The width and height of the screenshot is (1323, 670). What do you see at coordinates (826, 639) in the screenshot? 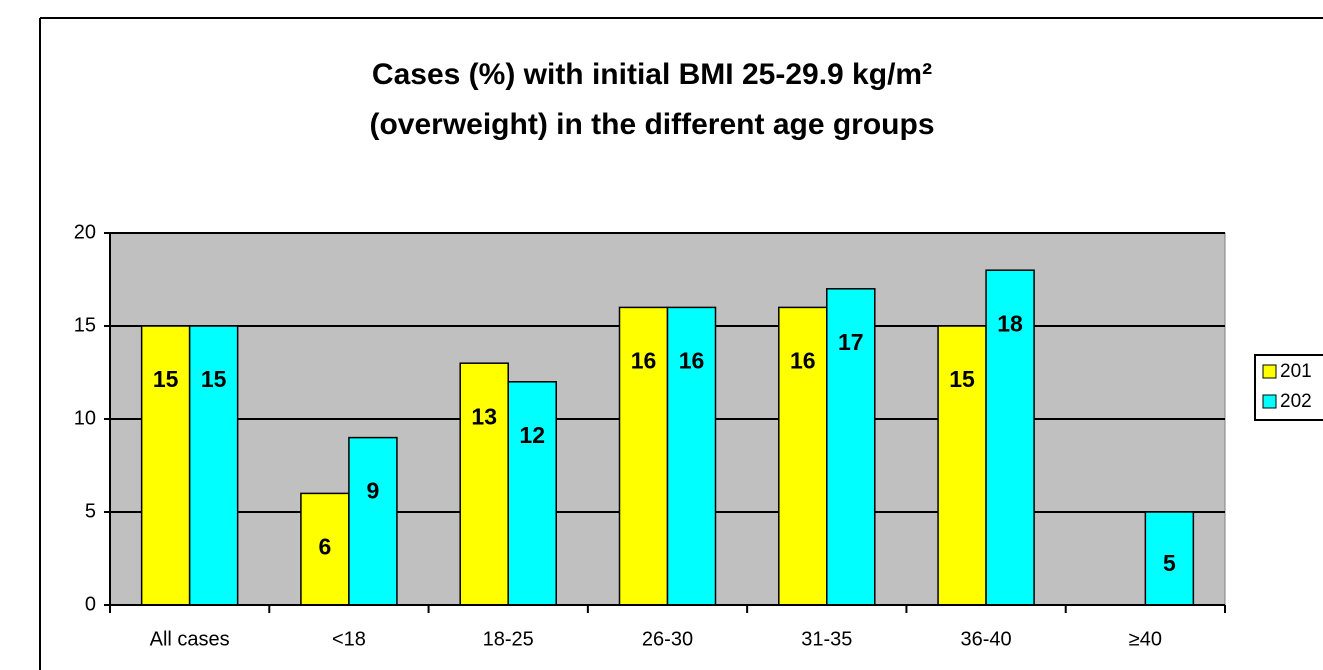
I see `x-tick-label: 31-35` at bounding box center [826, 639].